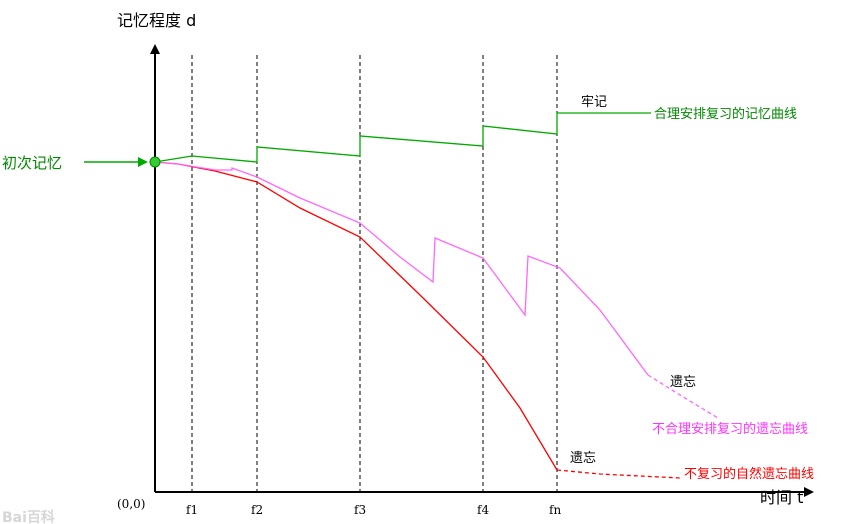 The image size is (848, 524). Describe the element at coordinates (730, 429) in the screenshot. I see `pink-curve-label: 不合理安排复习的遗忘曲线` at that location.